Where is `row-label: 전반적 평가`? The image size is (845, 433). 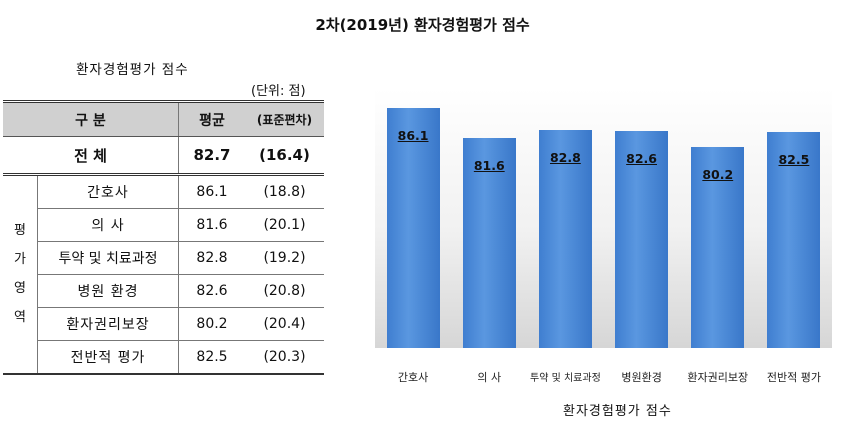 row-label: 전반적 평가 is located at coordinates (108, 357).